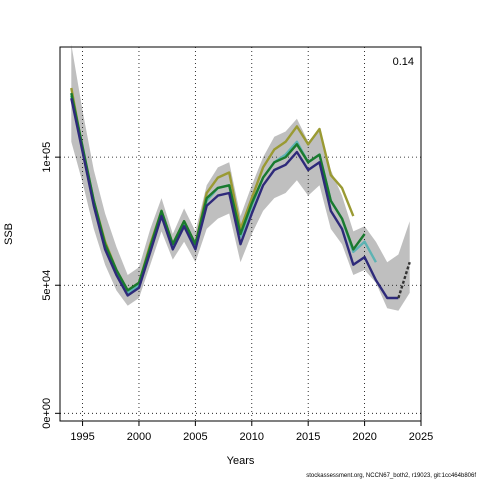 This screenshot has height=480, width=480. Describe the element at coordinates (82, 437) in the screenshot. I see `x-tick-label: 1995` at that location.